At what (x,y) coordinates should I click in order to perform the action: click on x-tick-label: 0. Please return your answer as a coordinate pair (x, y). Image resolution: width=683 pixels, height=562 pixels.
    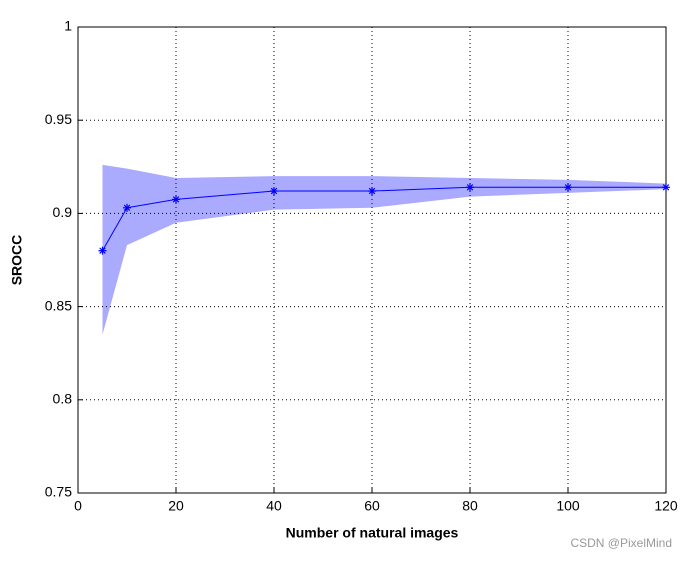
    Looking at the image, I should click on (78, 506).